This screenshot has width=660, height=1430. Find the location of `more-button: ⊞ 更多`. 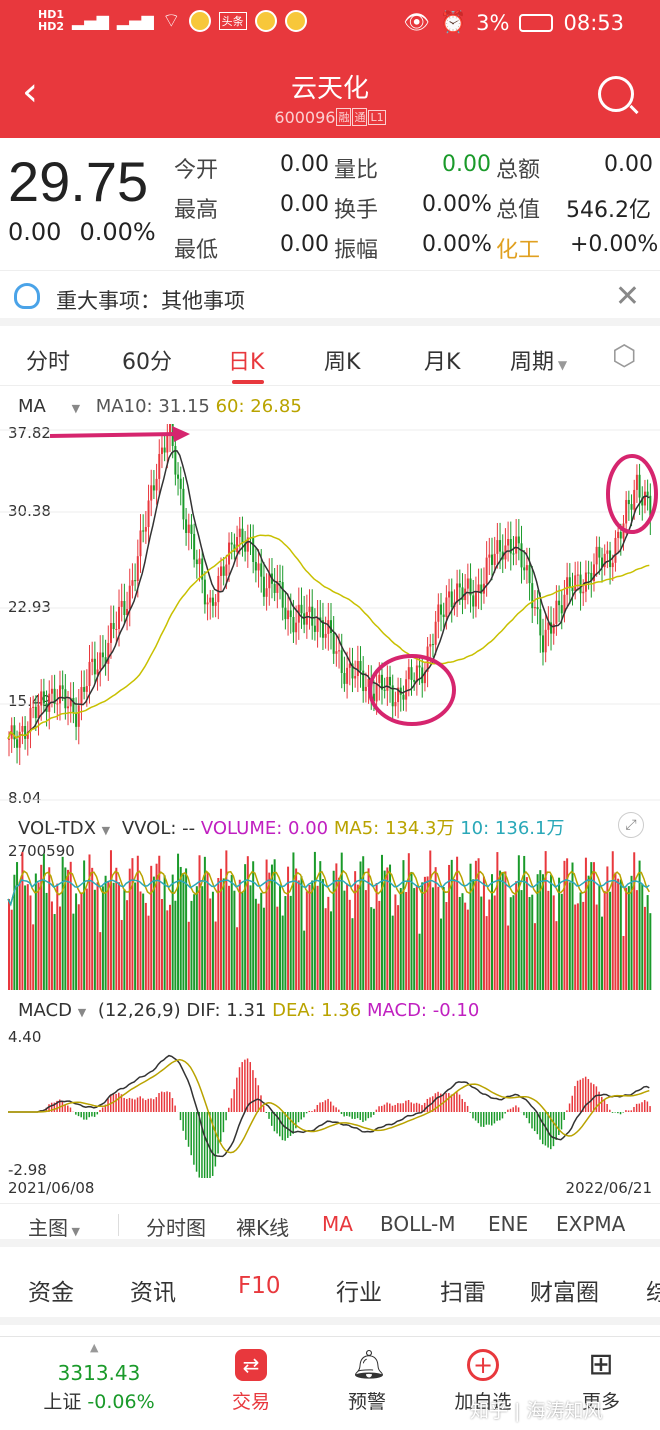

more-button: ⊞ 更多 is located at coordinates (601, 1381).